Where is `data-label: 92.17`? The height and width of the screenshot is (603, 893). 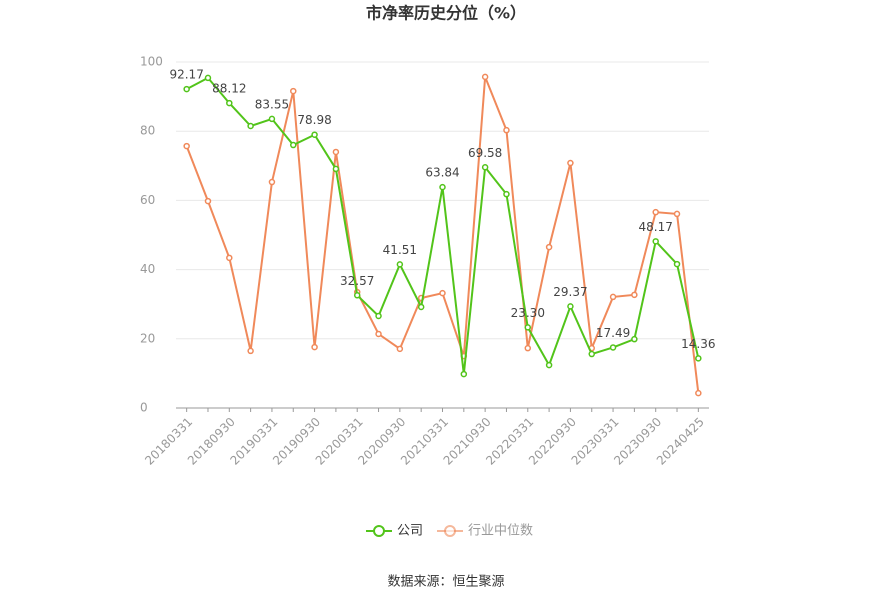 data-label: 92.17 is located at coordinates (186, 75).